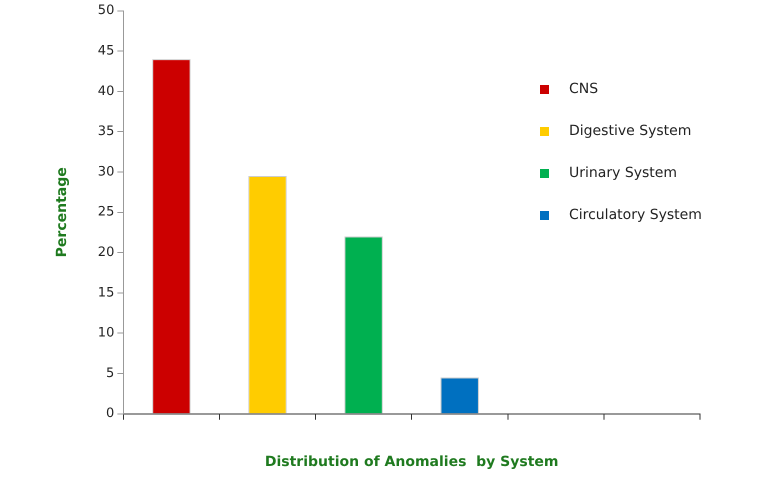 The image size is (762, 477). What do you see at coordinates (106, 172) in the screenshot?
I see `y-tick-label: 30` at bounding box center [106, 172].